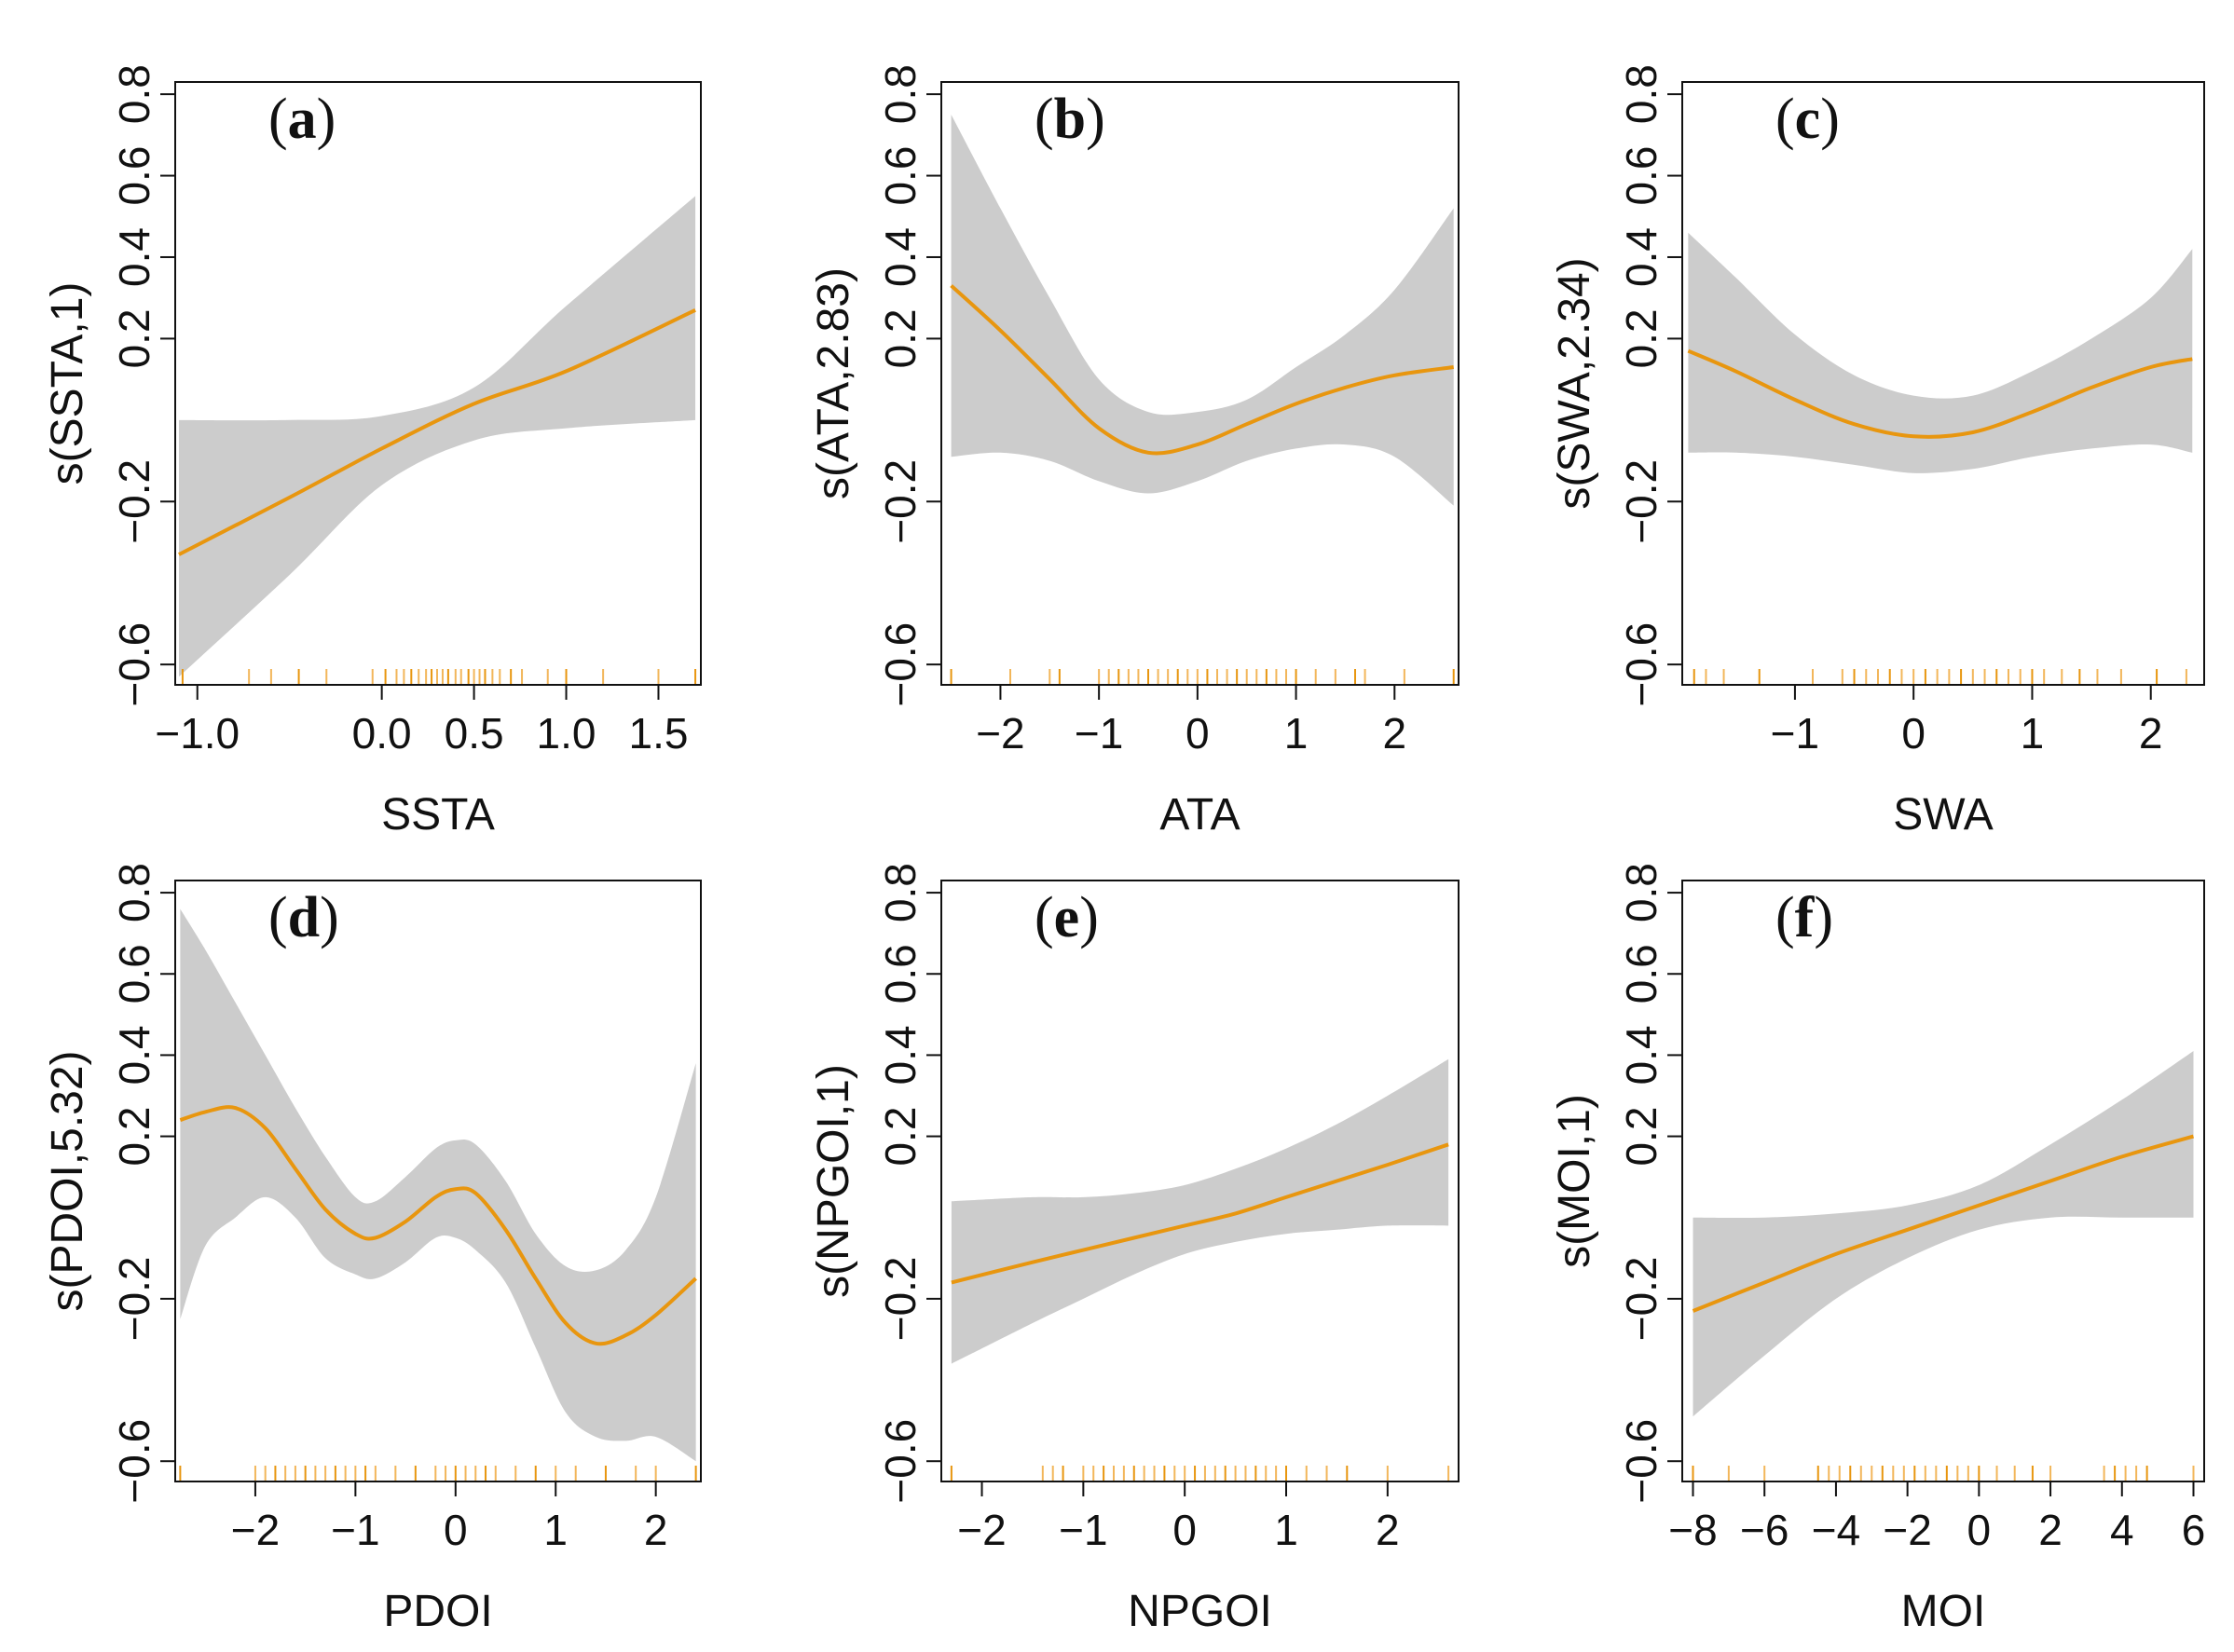 This screenshot has height=1652, width=2234. I want to click on panel-label: (c), so click(1807, 119).